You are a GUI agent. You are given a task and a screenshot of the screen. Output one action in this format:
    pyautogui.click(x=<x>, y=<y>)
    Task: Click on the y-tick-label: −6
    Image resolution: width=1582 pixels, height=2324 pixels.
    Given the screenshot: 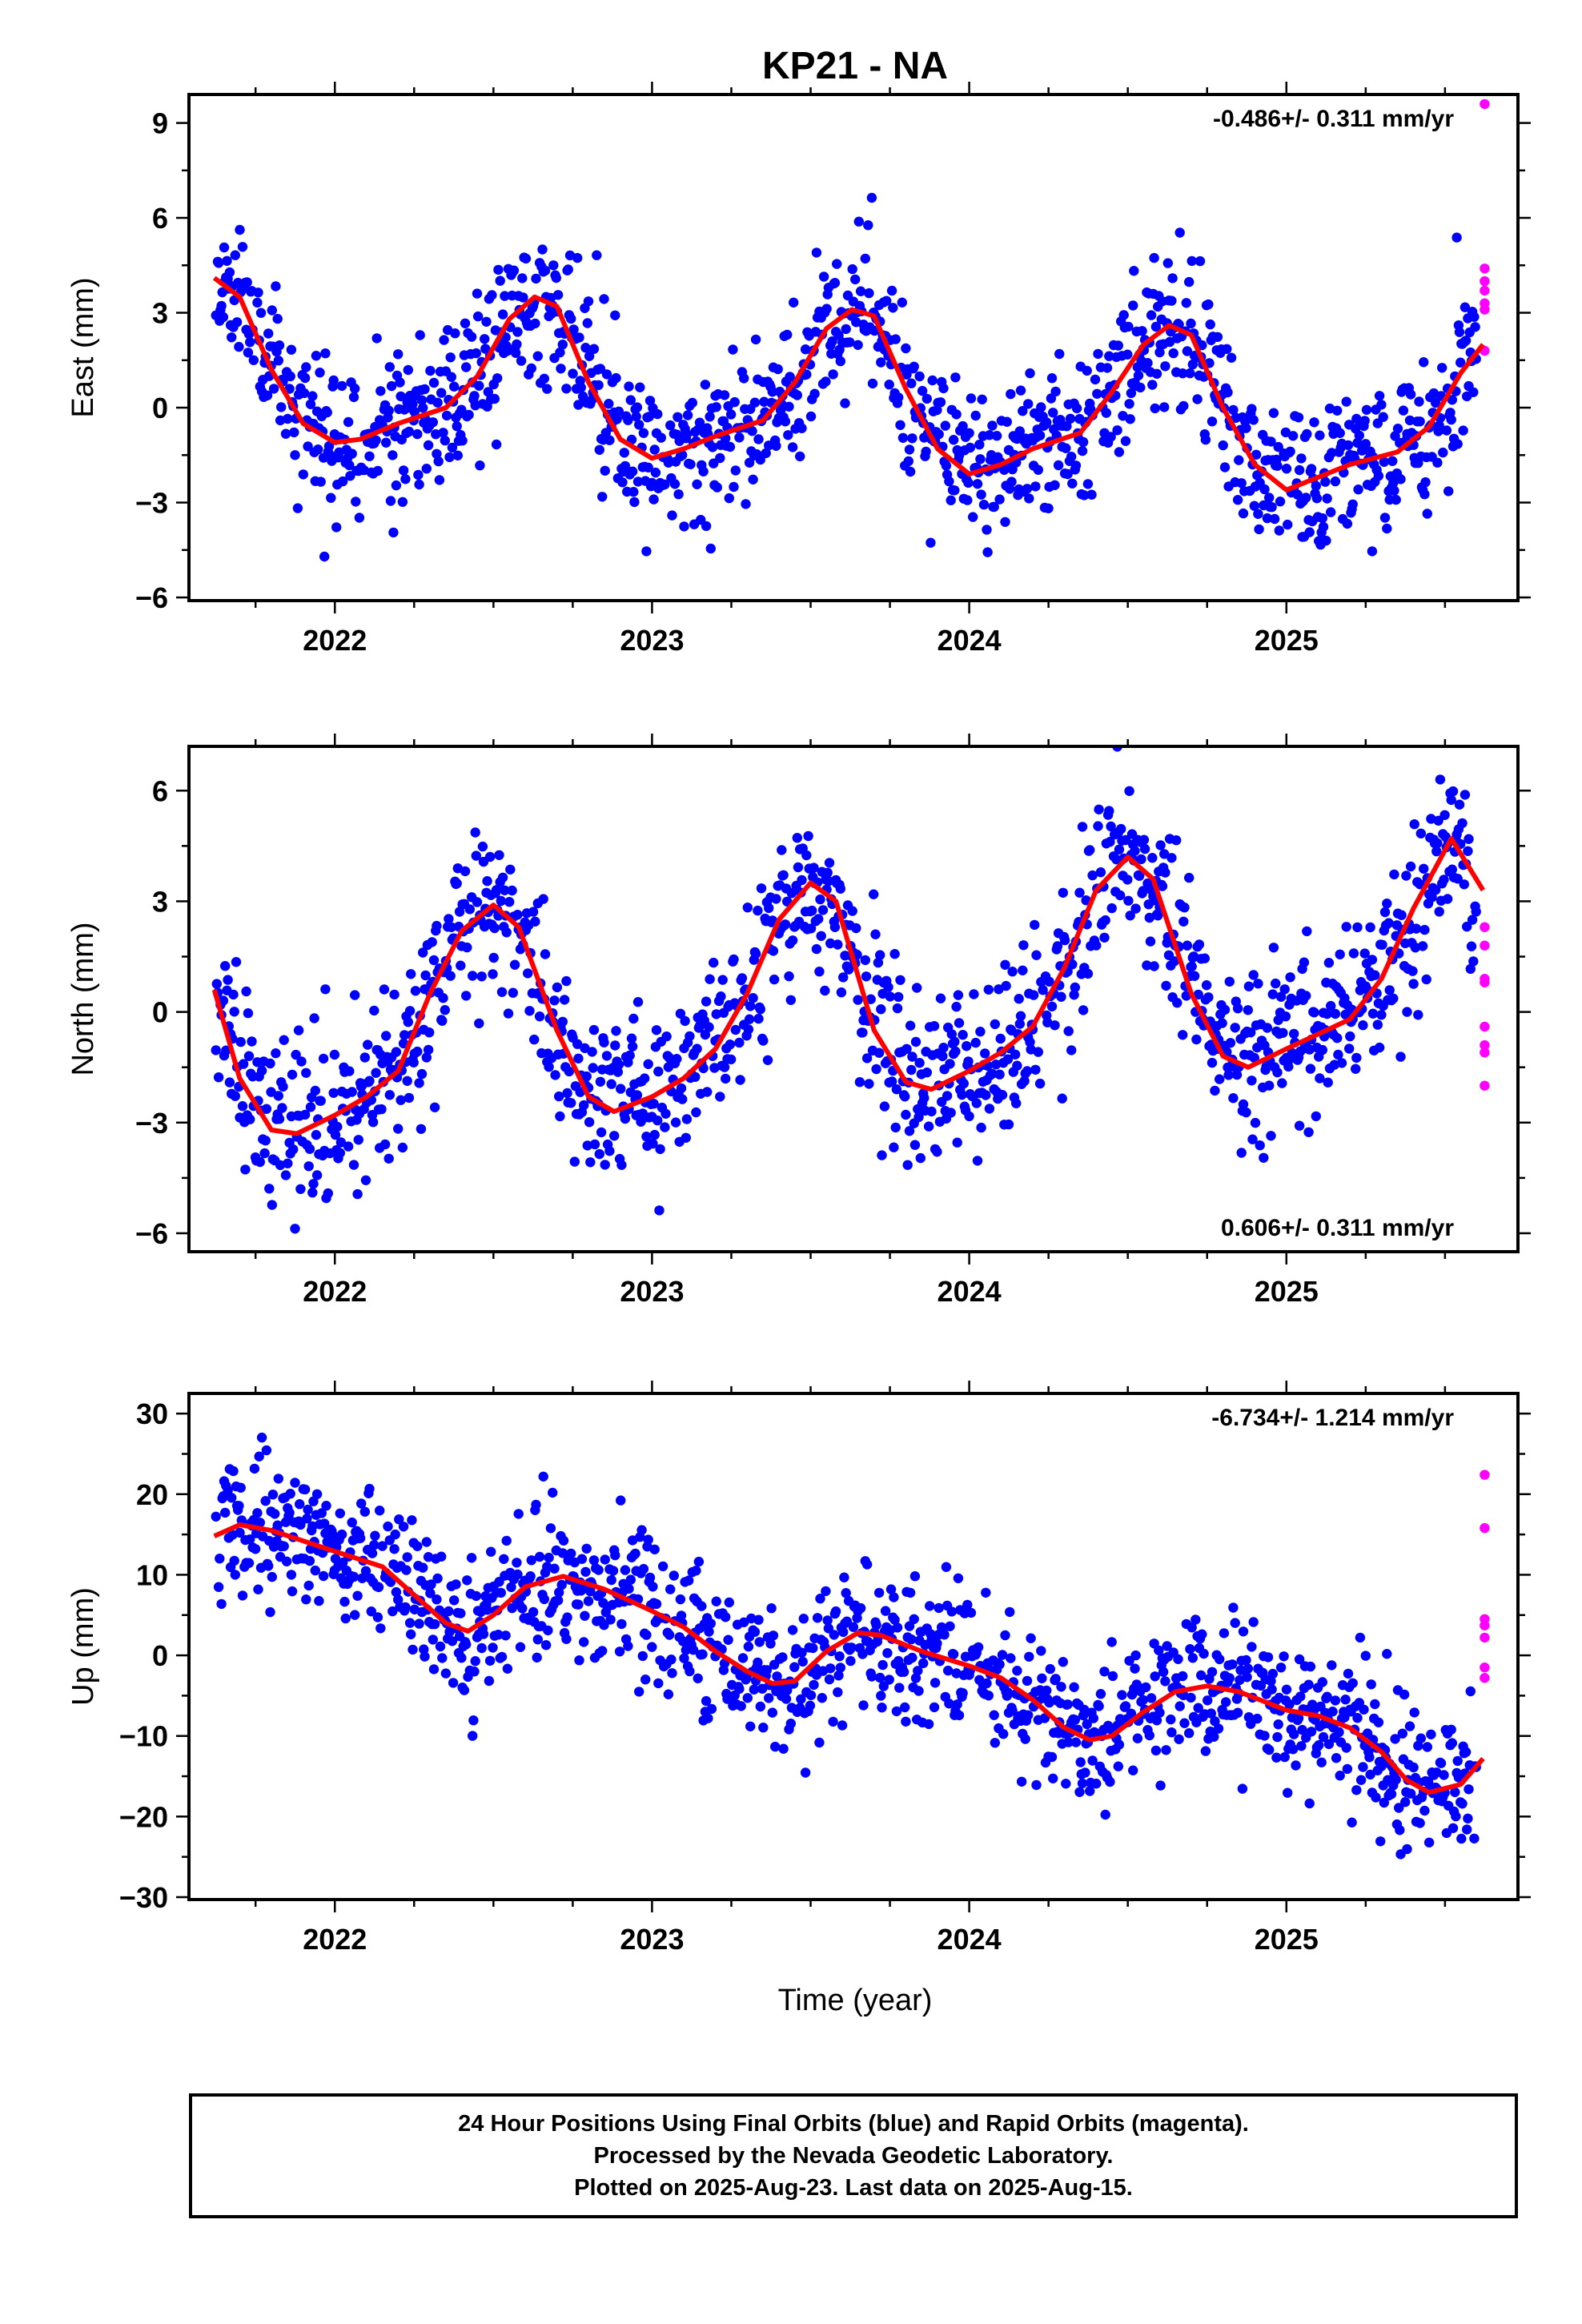 What is the action you would take?
    pyautogui.click(x=151, y=1233)
    